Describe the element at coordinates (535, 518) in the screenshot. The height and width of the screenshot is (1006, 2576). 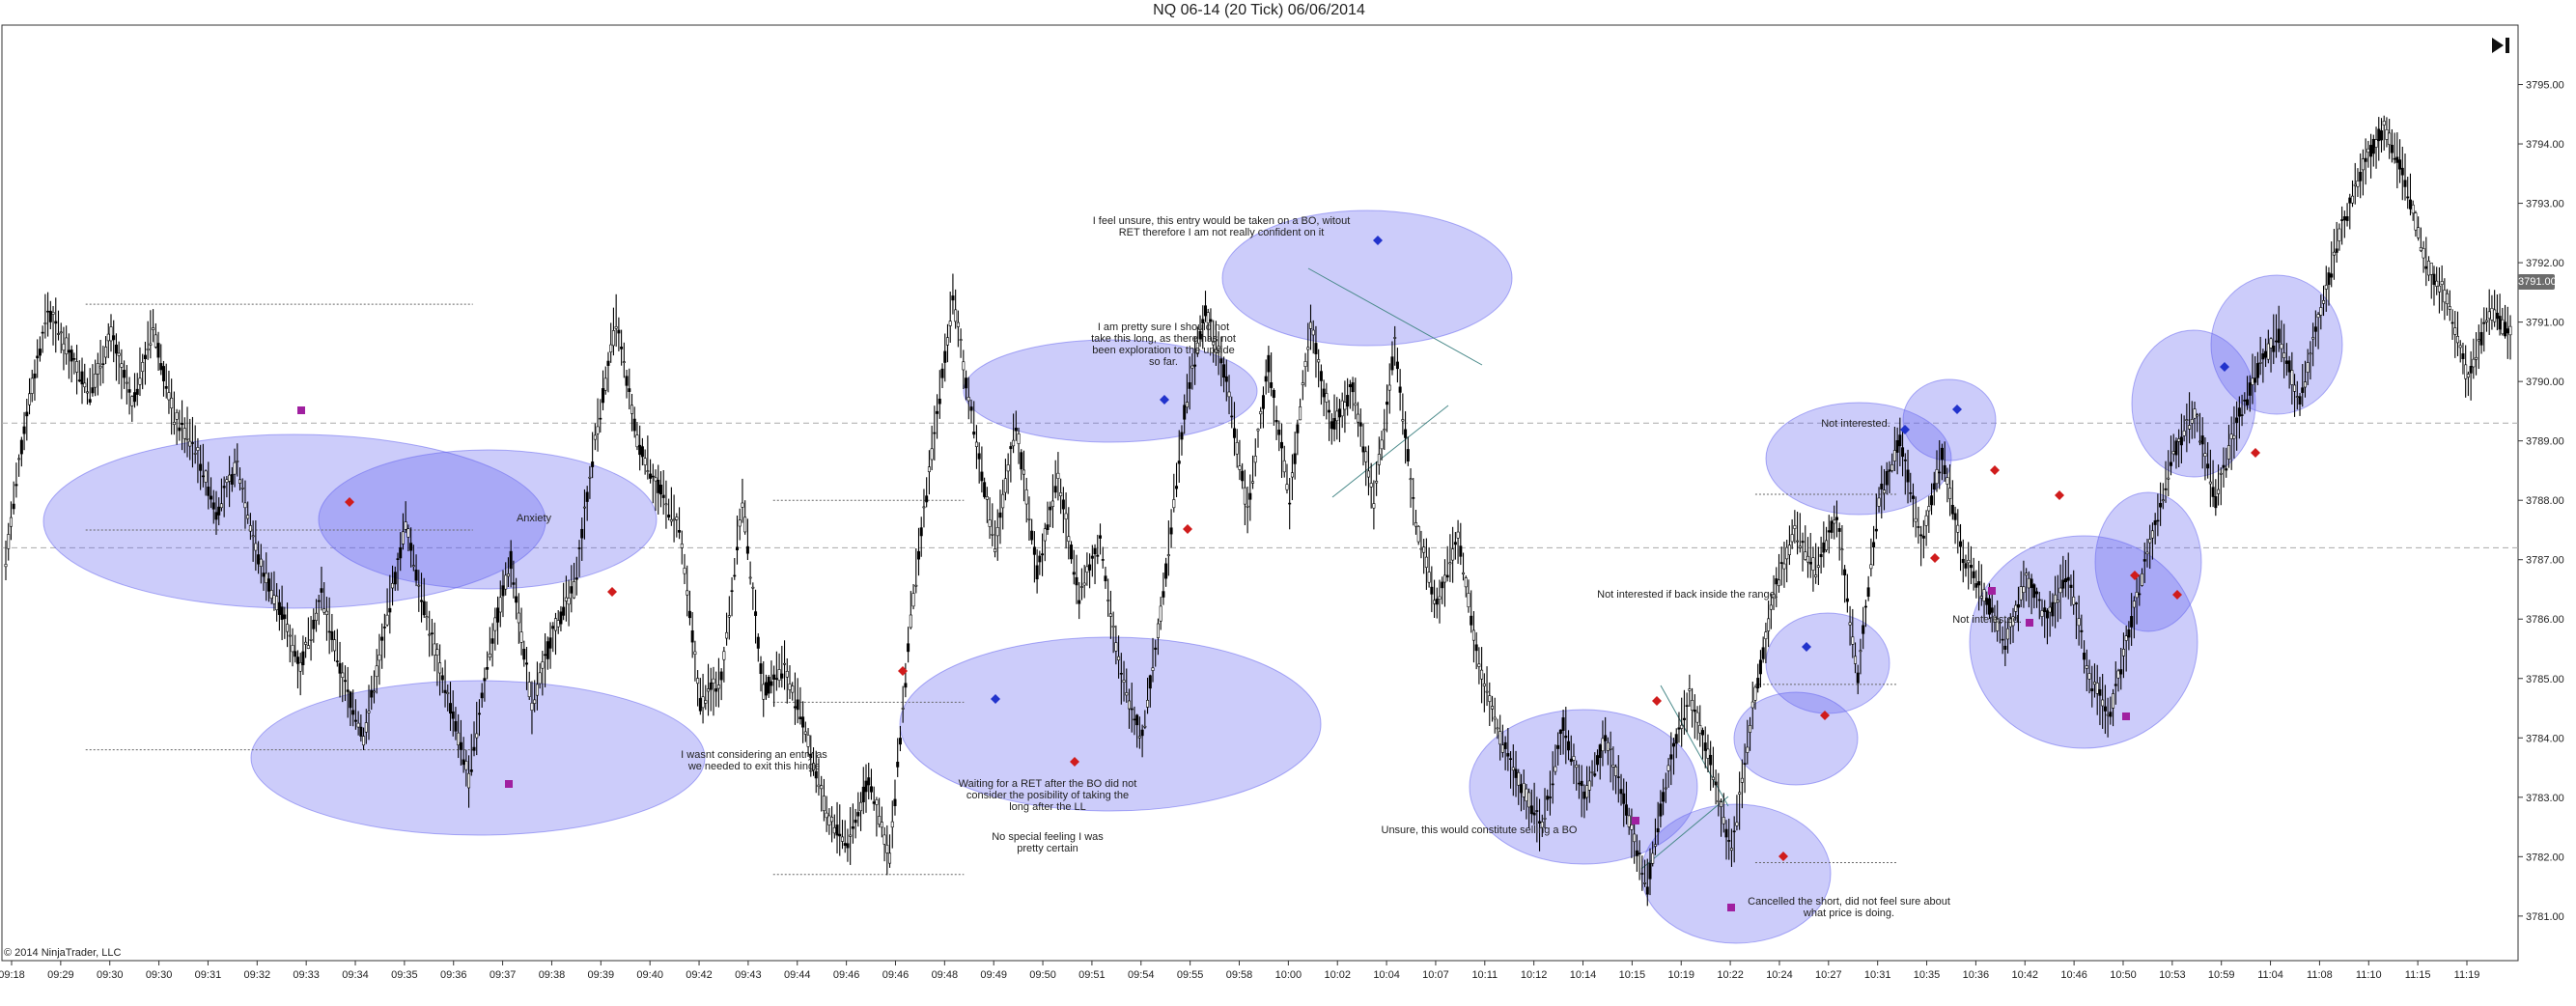
I see `annotation-2: Anxiety` at that location.